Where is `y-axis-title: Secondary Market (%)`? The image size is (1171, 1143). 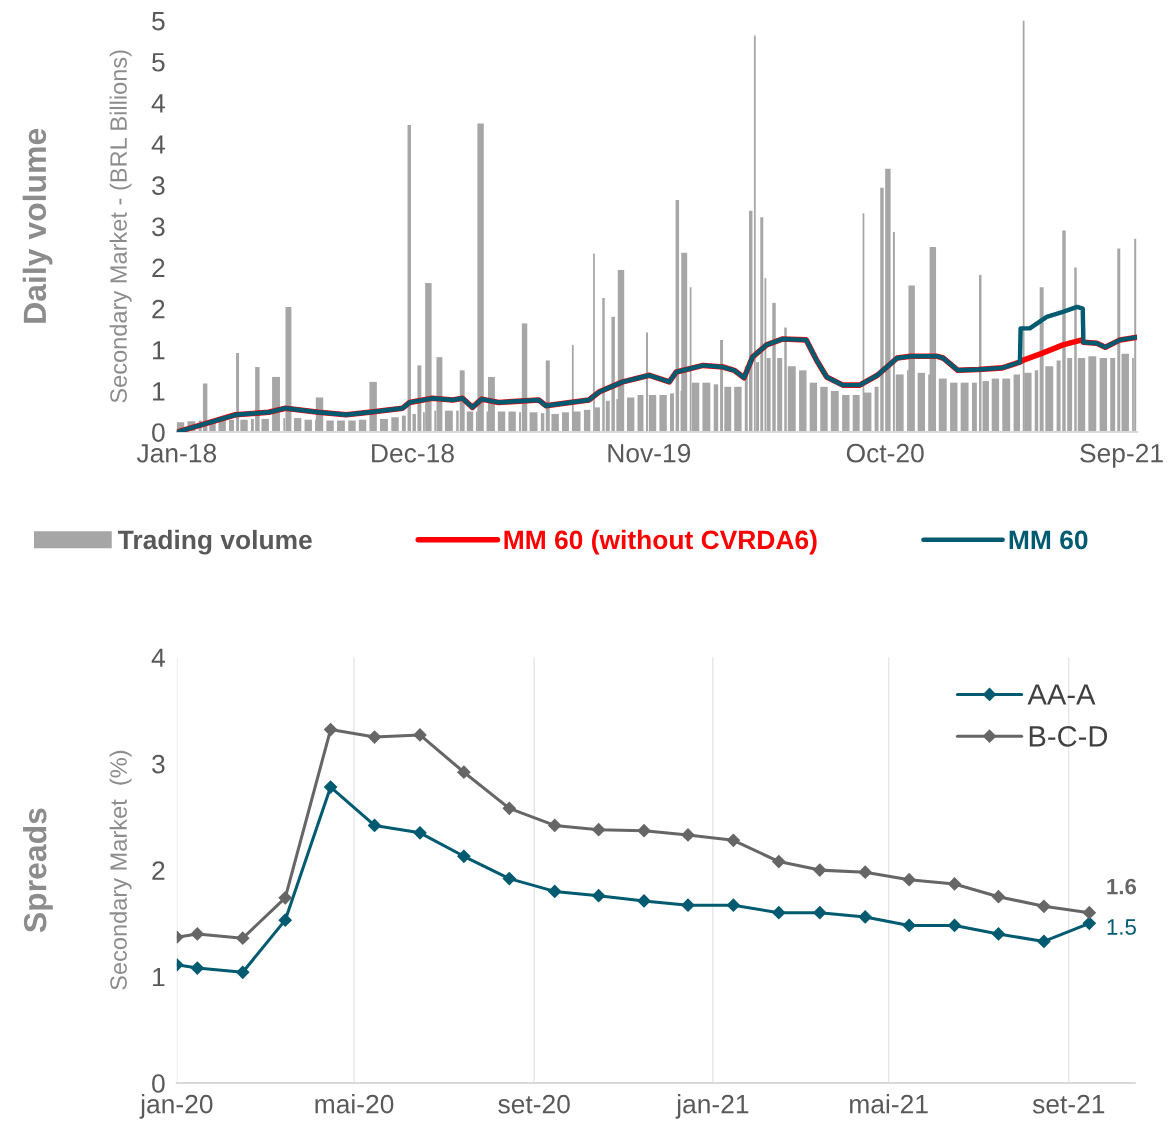 y-axis-title: Secondary Market (%) is located at coordinates (120, 870).